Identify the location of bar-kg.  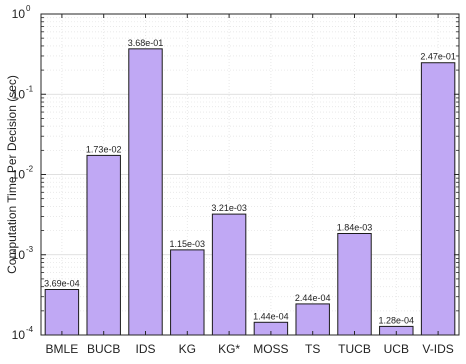
(187, 292).